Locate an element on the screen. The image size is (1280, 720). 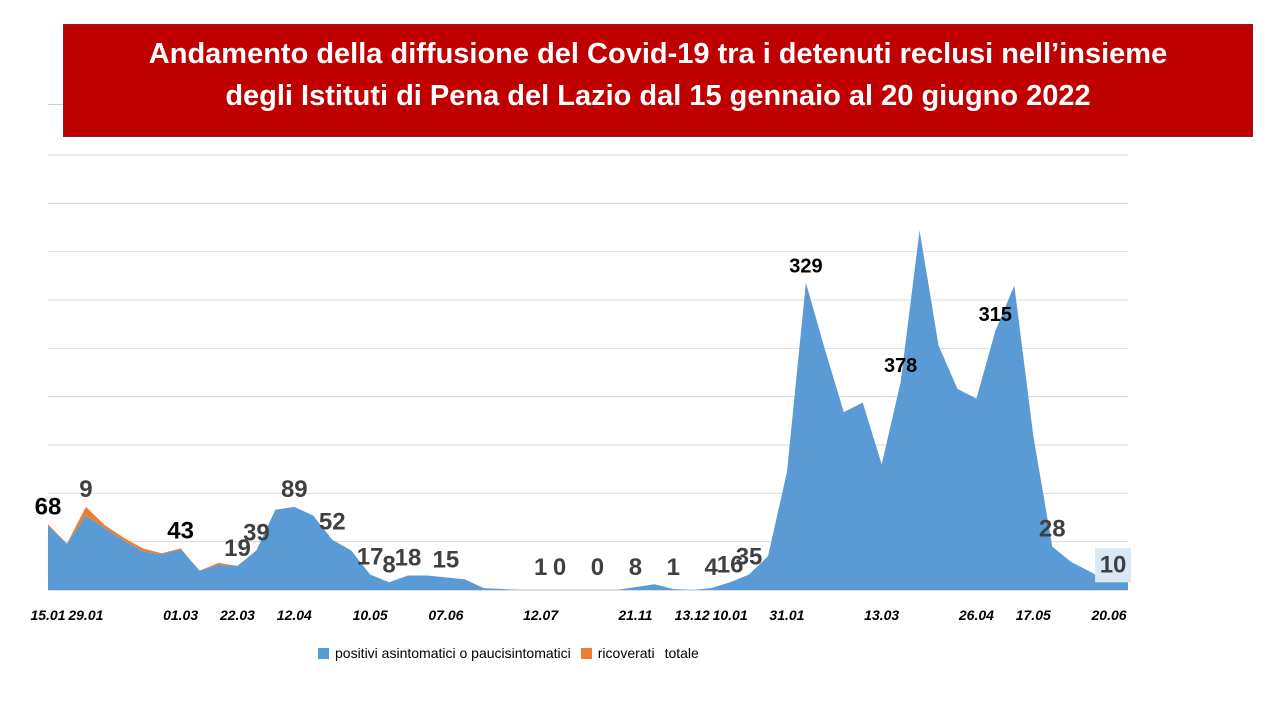
data-label: 35 is located at coordinates (749, 557).